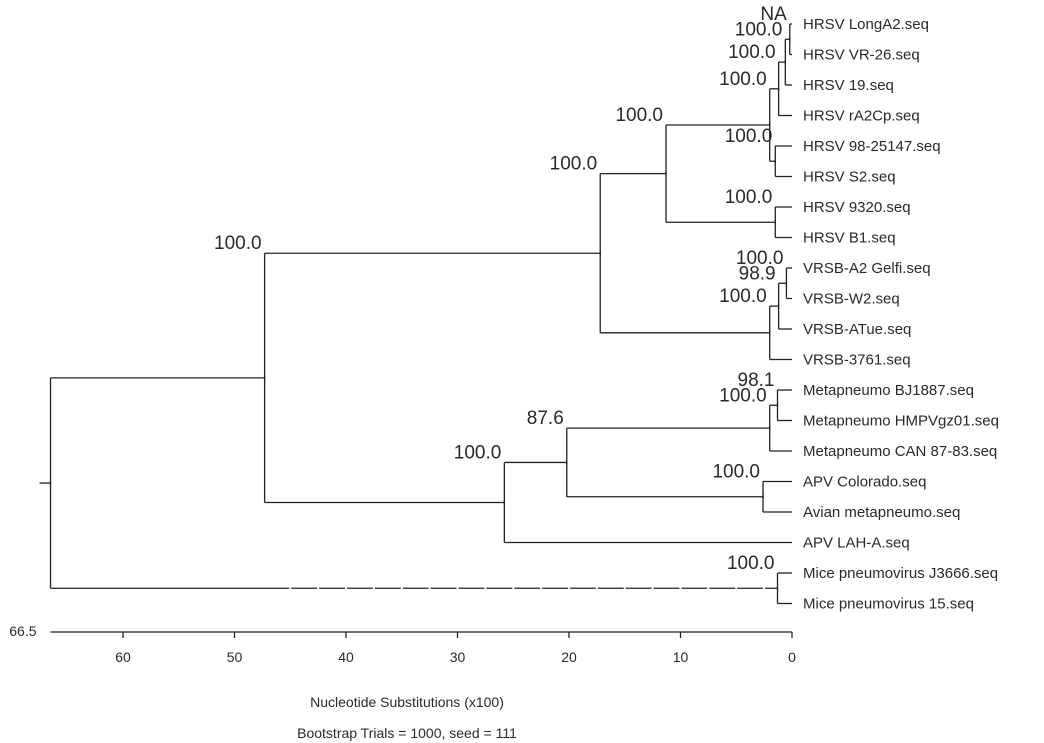 The height and width of the screenshot is (743, 1044). What do you see at coordinates (749, 136) in the screenshot?
I see `bootstrap-n_a2: 100.0` at bounding box center [749, 136].